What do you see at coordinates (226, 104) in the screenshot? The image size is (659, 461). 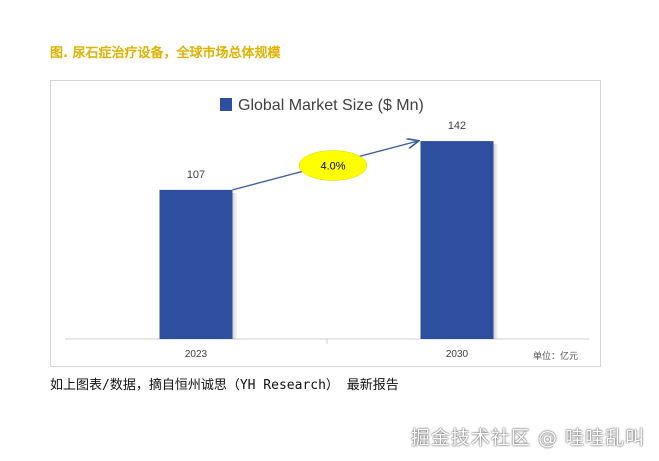 I see `legend-swatch` at bounding box center [226, 104].